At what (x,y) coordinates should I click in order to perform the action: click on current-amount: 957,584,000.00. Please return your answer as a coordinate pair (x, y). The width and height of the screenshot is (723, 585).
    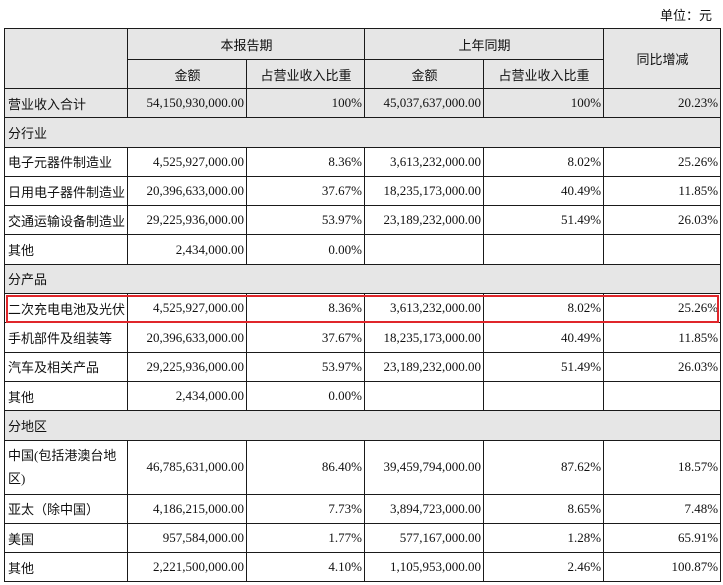
    Looking at the image, I should click on (187, 538).